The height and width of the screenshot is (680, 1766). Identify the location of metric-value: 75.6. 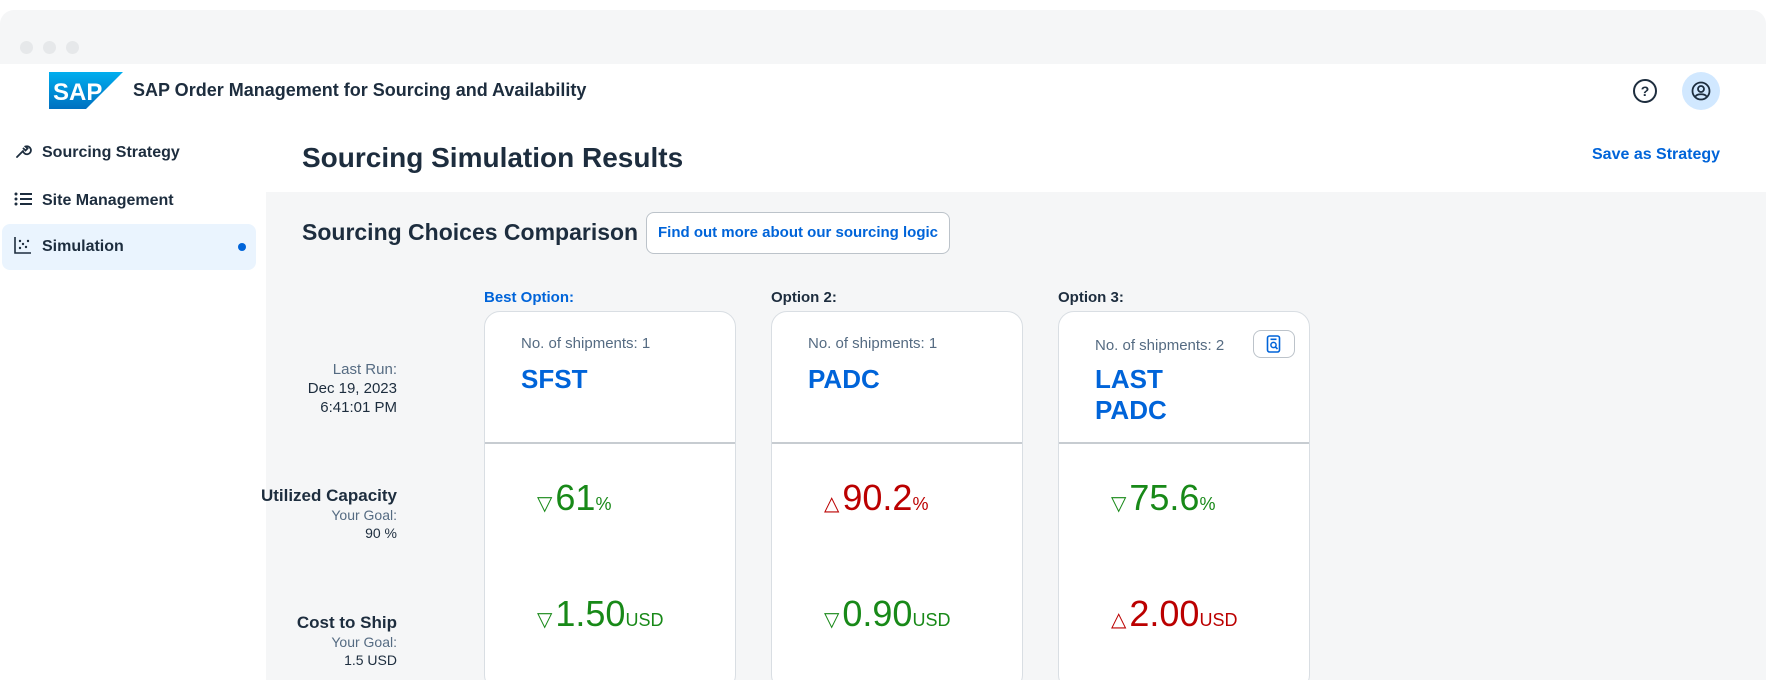
(1164, 497).